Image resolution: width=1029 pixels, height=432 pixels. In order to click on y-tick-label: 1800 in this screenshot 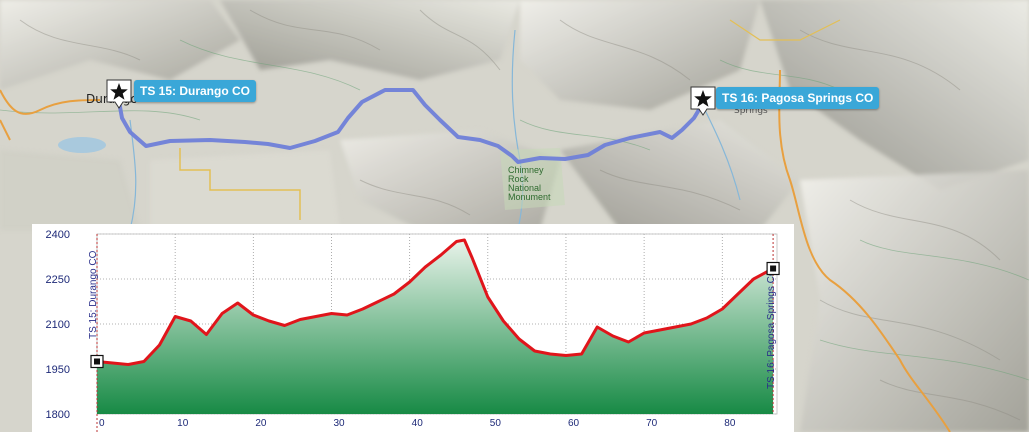, I will do `click(58, 415)`.